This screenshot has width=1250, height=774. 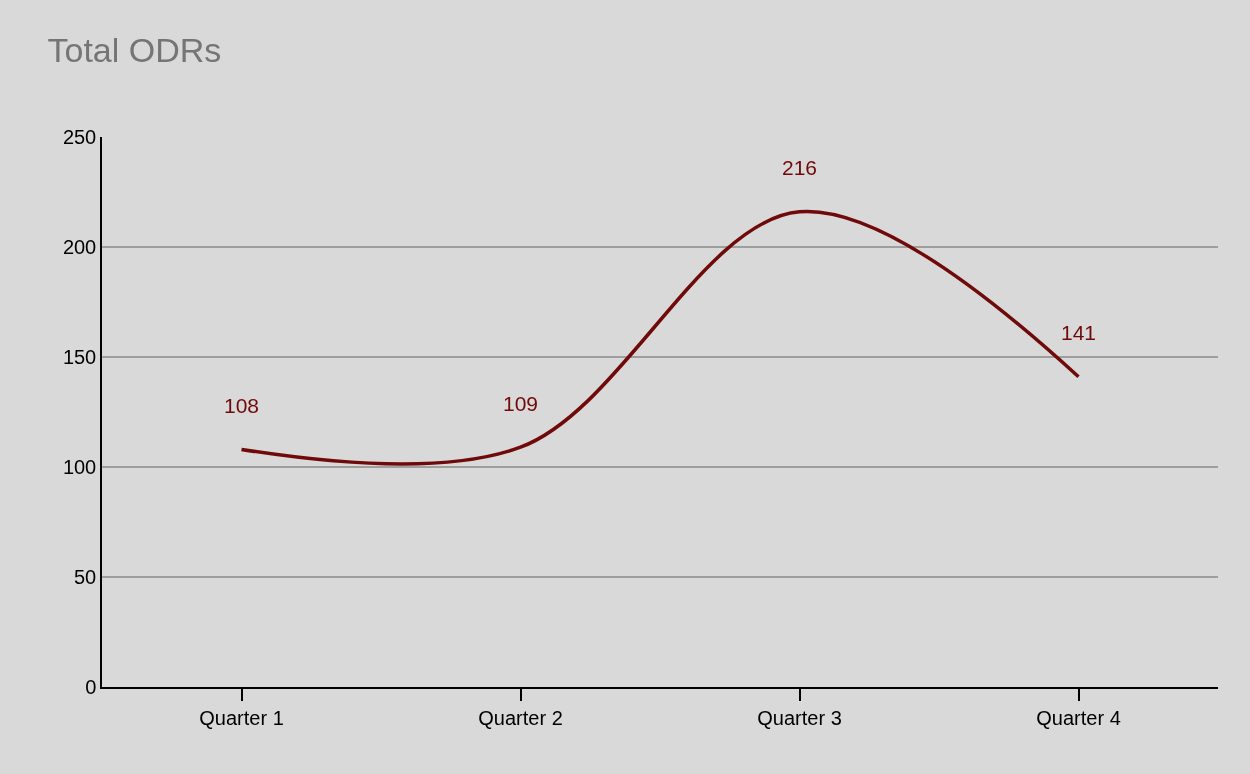 What do you see at coordinates (79, 137) in the screenshot?
I see `y-tick-label: 250` at bounding box center [79, 137].